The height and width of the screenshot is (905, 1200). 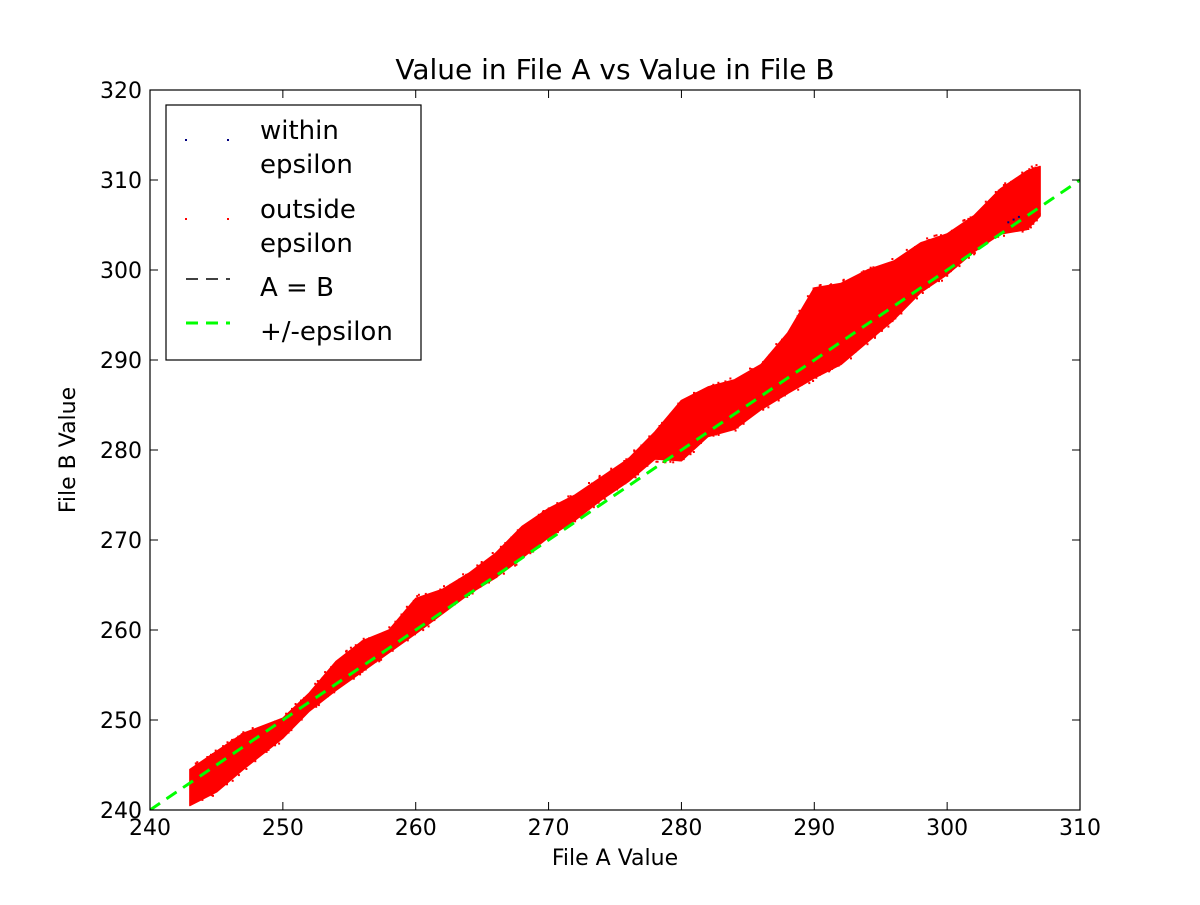 I want to click on legend-box, so click(x=293, y=232).